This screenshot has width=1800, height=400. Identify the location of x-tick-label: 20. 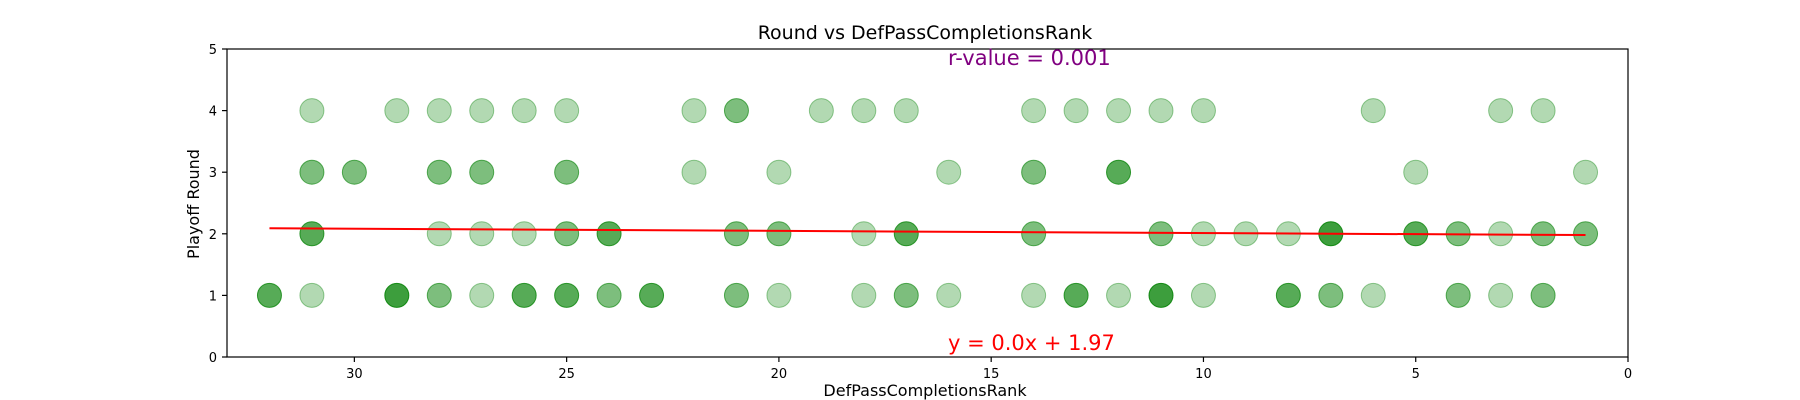
(779, 374).